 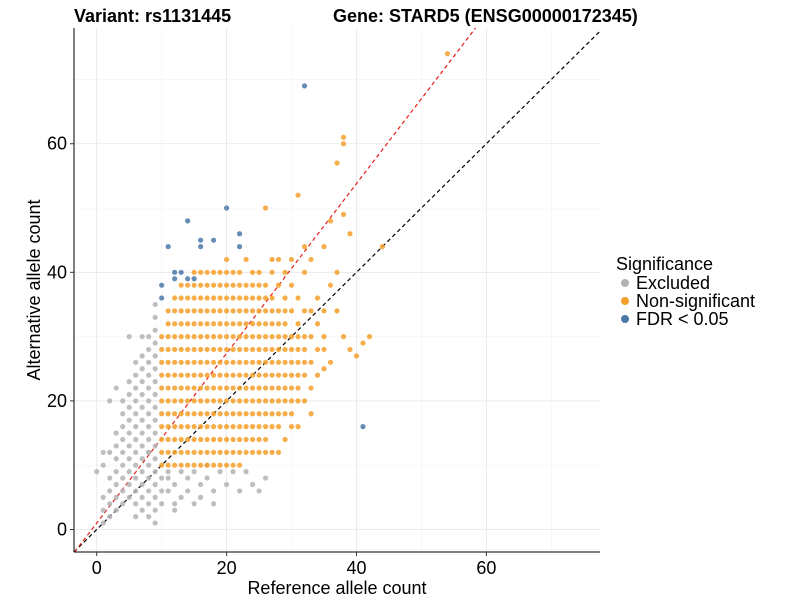 What do you see at coordinates (664, 264) in the screenshot?
I see `legend-title: Significance` at bounding box center [664, 264].